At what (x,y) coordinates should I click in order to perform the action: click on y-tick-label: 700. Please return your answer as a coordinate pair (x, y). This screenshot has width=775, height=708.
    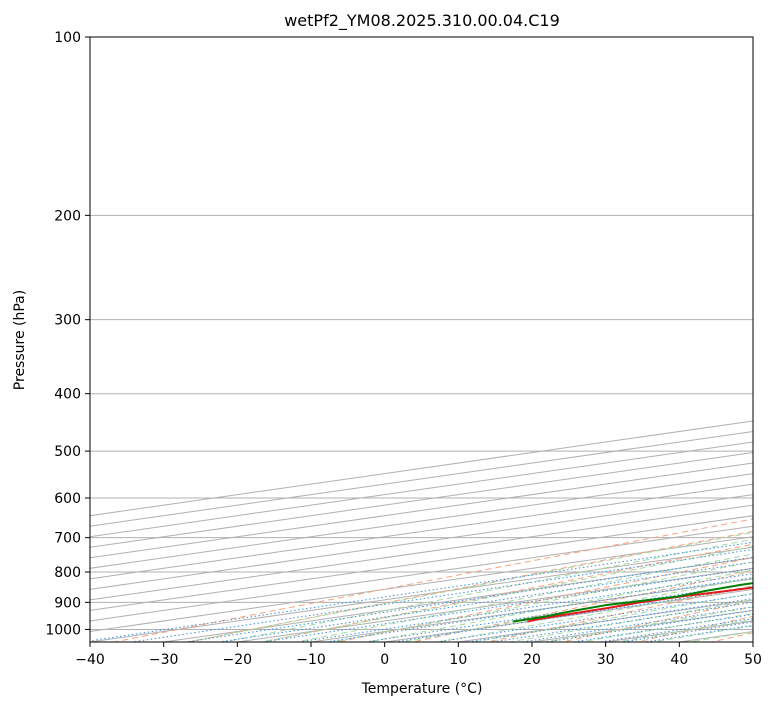
    Looking at the image, I should click on (67, 539).